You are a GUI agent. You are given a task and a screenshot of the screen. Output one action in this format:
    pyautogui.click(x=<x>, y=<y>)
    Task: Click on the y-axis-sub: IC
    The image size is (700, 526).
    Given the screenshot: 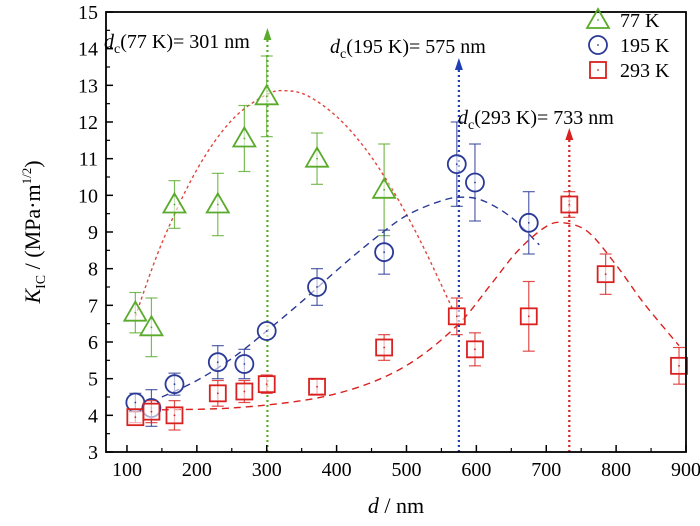 What is the action you would take?
    pyautogui.click(x=41, y=282)
    